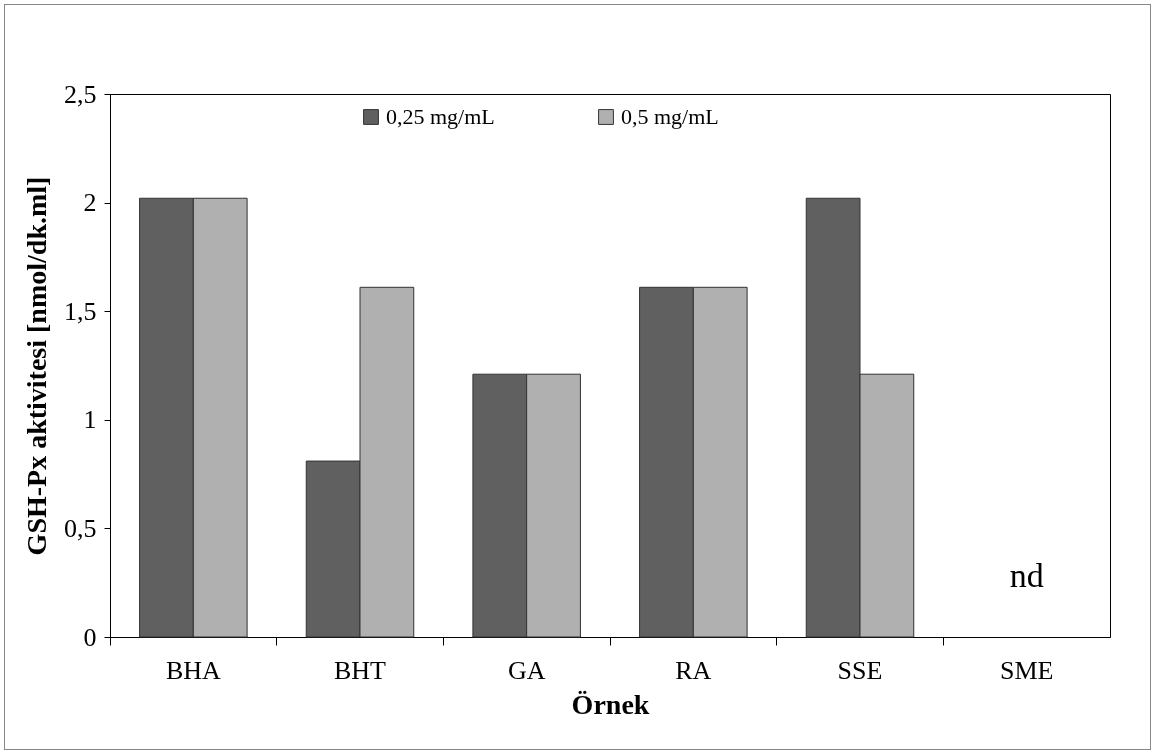 The height and width of the screenshot is (756, 1157). What do you see at coordinates (610, 704) in the screenshot?
I see `x-axis-title: Örnek` at bounding box center [610, 704].